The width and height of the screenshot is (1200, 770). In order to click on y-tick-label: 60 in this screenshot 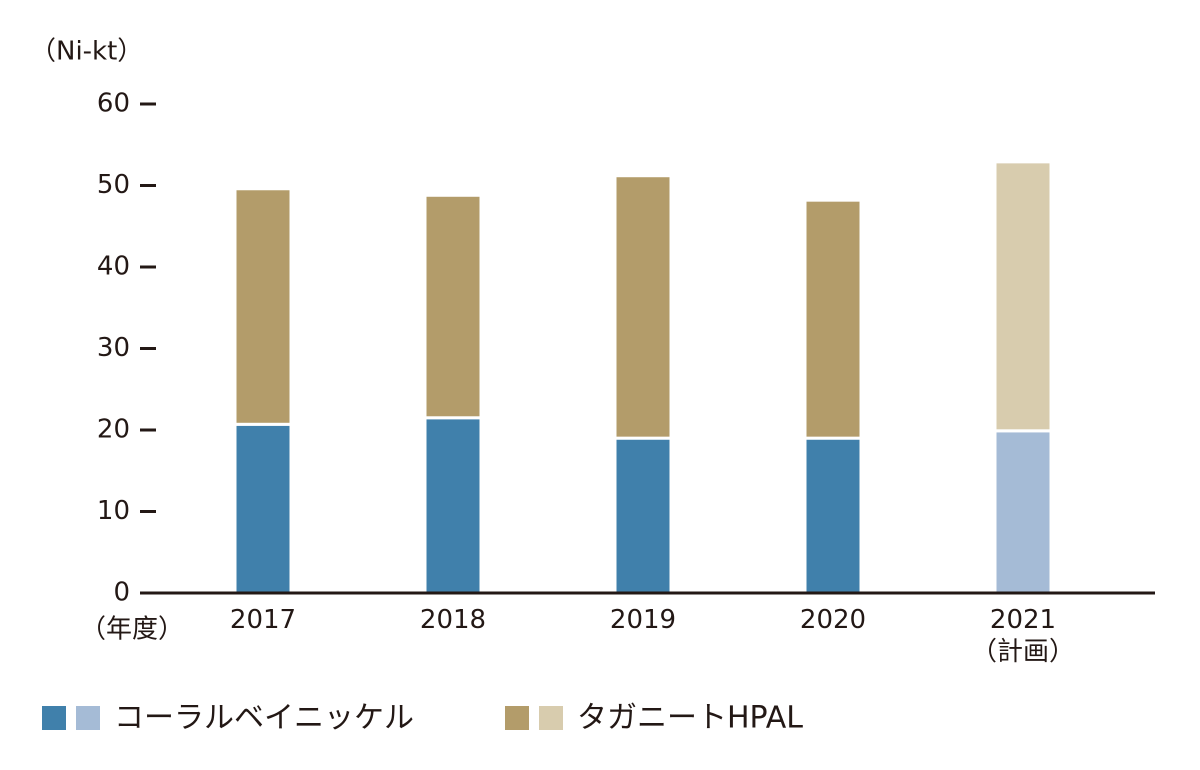, I will do `click(113, 104)`.